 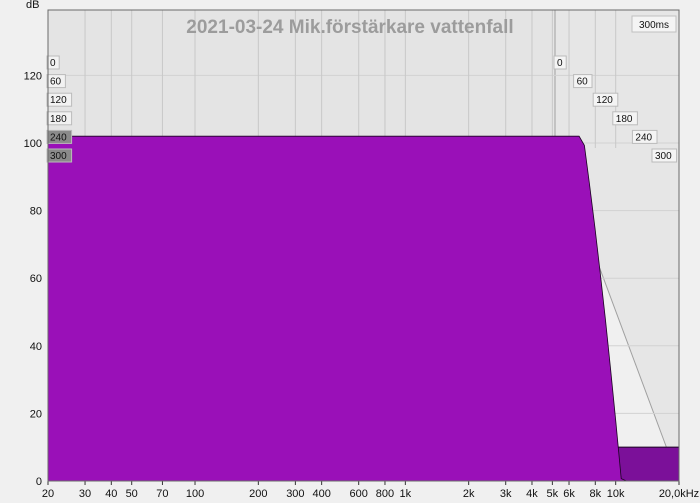 What do you see at coordinates (36, 279) in the screenshot?
I see `y-tick-label: 60` at bounding box center [36, 279].